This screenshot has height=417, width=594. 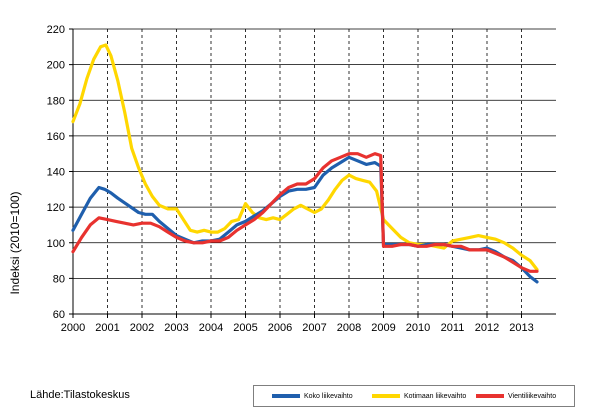 What do you see at coordinates (286, 396) in the screenshot?
I see `legend-swatch-koko` at bounding box center [286, 396].